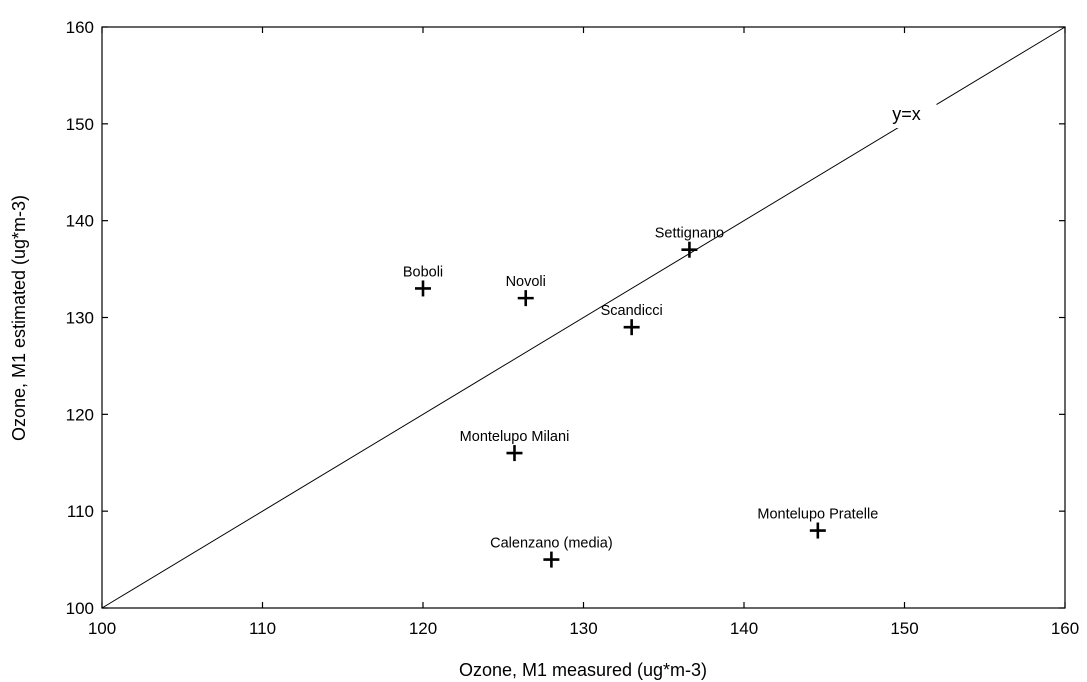 This screenshot has height=682, width=1087. What do you see at coordinates (19, 318) in the screenshot?
I see `y-axis-title: Ozone, M1 estimated (ug*m-3)` at bounding box center [19, 318].